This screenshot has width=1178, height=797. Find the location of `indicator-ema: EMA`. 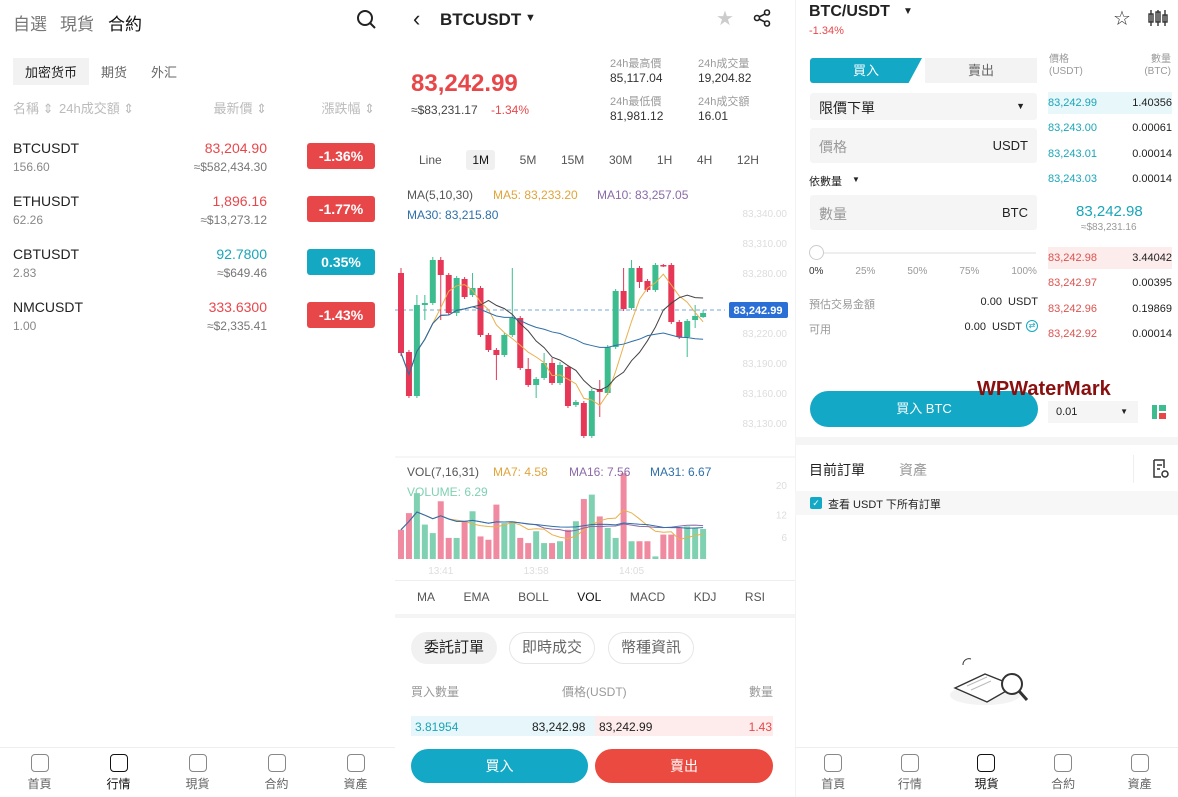

indicator-ema: EMA is located at coordinates (476, 597).